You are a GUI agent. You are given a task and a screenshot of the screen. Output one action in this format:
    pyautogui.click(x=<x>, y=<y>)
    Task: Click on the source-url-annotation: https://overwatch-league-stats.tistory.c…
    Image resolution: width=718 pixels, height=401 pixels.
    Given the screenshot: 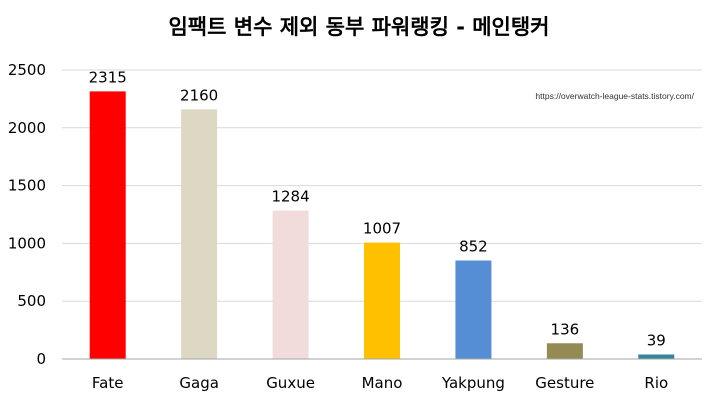 What is the action you would take?
    pyautogui.click(x=614, y=96)
    